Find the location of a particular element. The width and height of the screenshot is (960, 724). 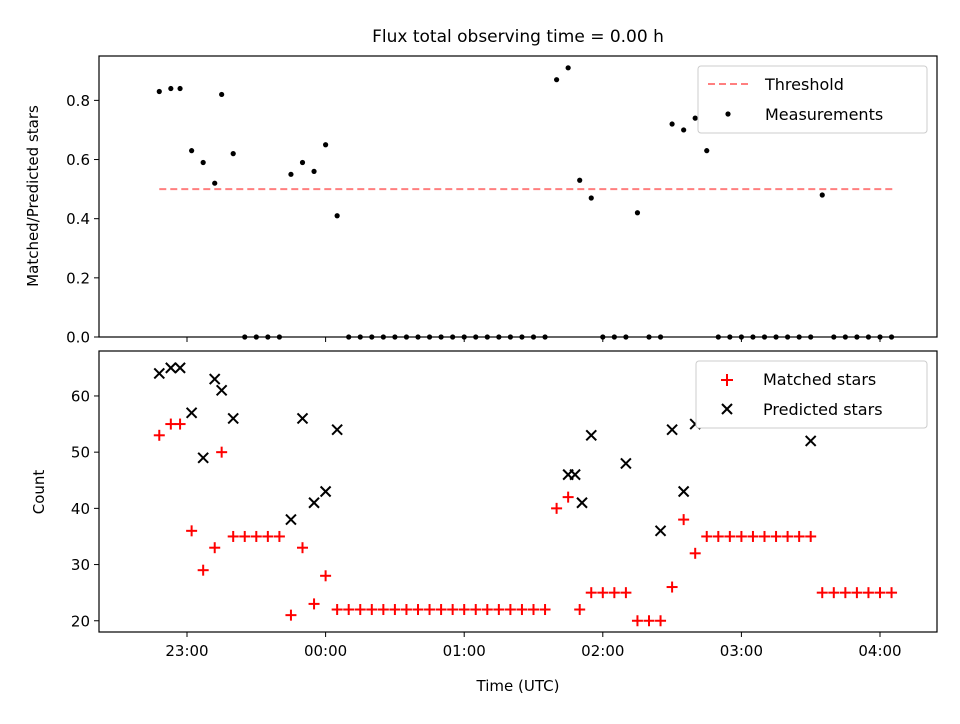

top-y-axis: 0.0 0.2 0.4 0.6 0.8 is located at coordinates (82, 219).